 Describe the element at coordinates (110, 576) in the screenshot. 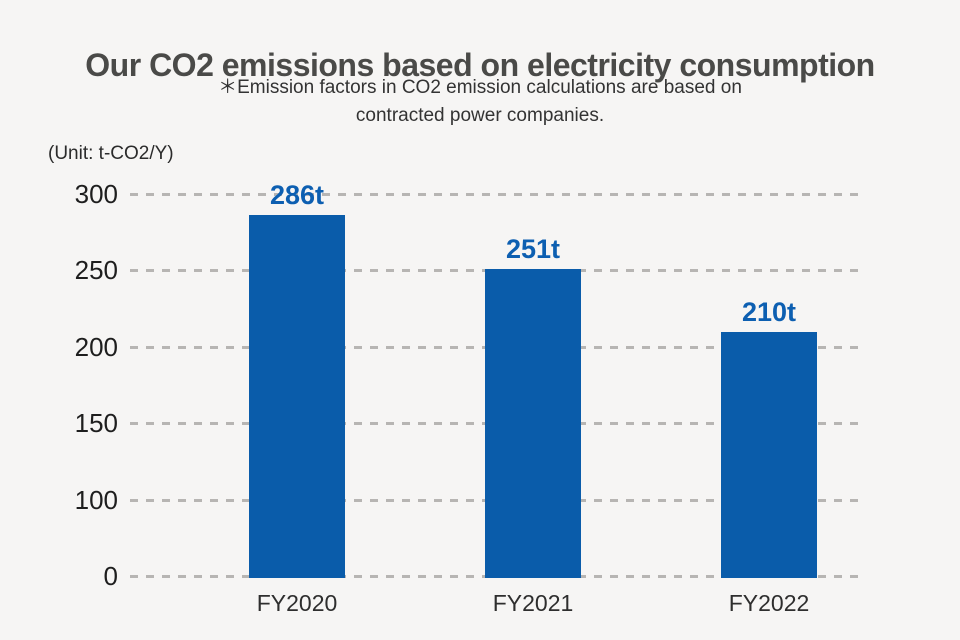

I see `y-axis-tick-label: 0` at that location.